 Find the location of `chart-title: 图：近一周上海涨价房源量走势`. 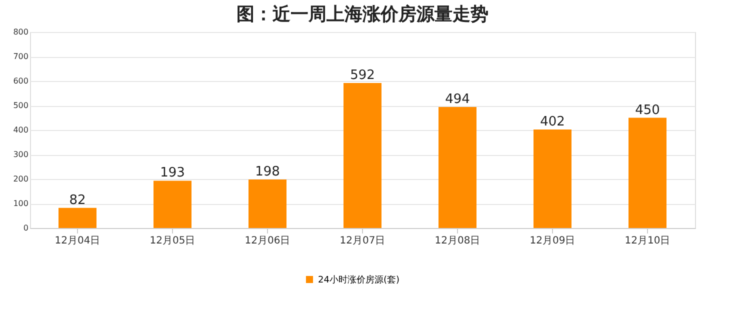

chart-title: 图：近一周上海涨价房源量走势 is located at coordinates (362, 14).